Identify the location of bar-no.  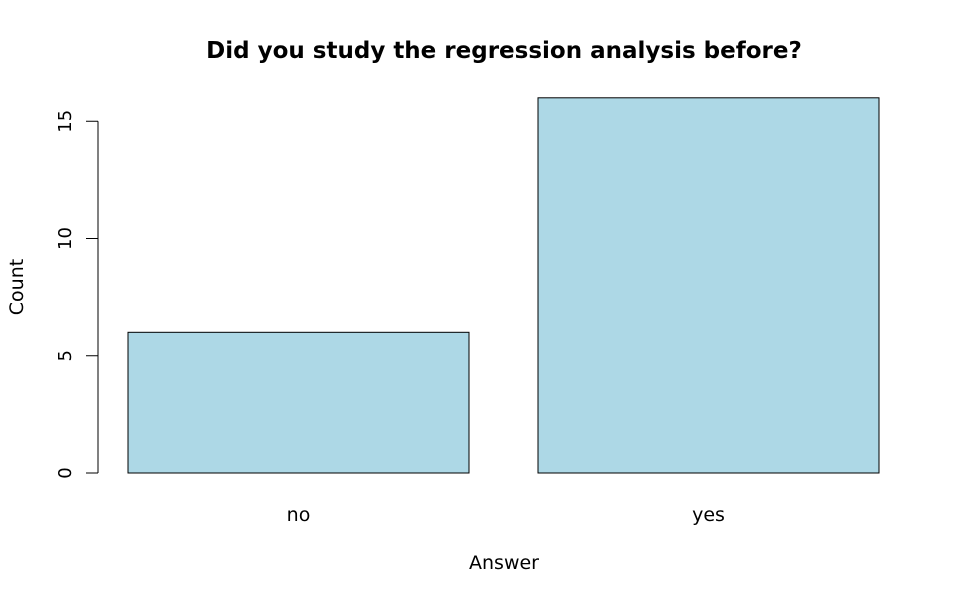
(298, 402).